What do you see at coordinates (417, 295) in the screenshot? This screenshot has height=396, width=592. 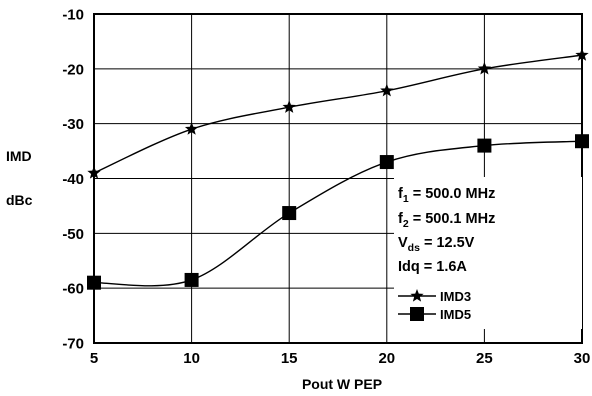 I see `legend-marker-imd3` at bounding box center [417, 295].